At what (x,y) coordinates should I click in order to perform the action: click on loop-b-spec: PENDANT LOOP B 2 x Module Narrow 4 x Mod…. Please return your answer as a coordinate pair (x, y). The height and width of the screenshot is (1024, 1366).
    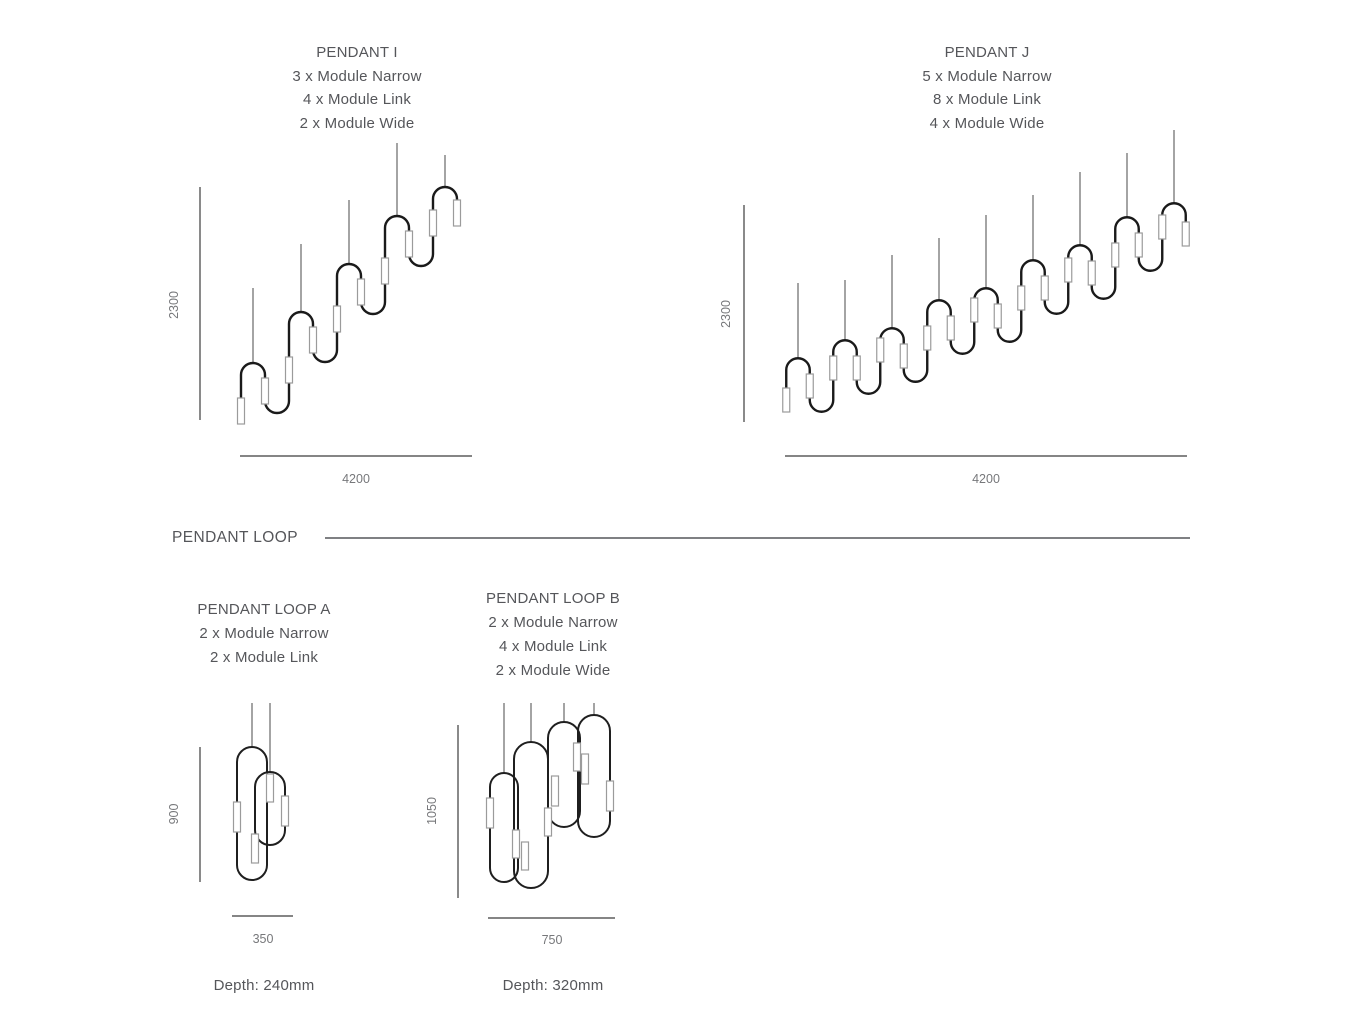
    Looking at the image, I should click on (553, 635).